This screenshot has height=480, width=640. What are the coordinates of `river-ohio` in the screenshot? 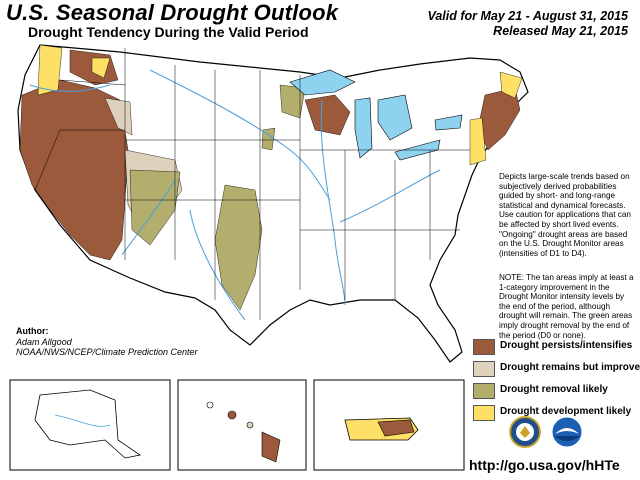 It's located at (390, 196).